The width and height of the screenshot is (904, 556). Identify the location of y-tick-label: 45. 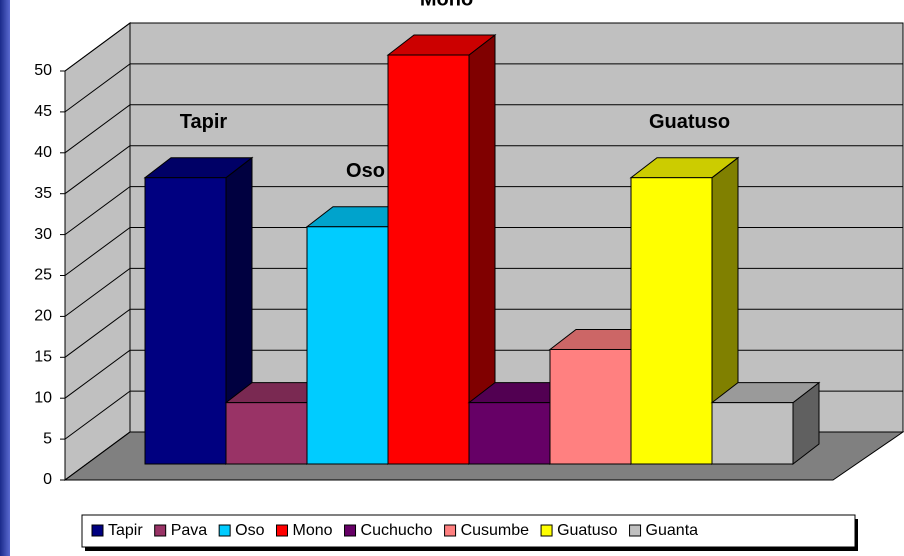
(43, 111).